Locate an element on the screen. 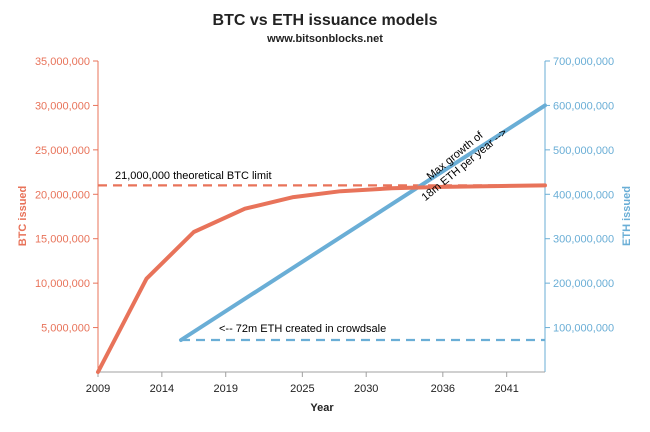  y-tick-label-right: 600,000,000 is located at coordinates (583, 106).